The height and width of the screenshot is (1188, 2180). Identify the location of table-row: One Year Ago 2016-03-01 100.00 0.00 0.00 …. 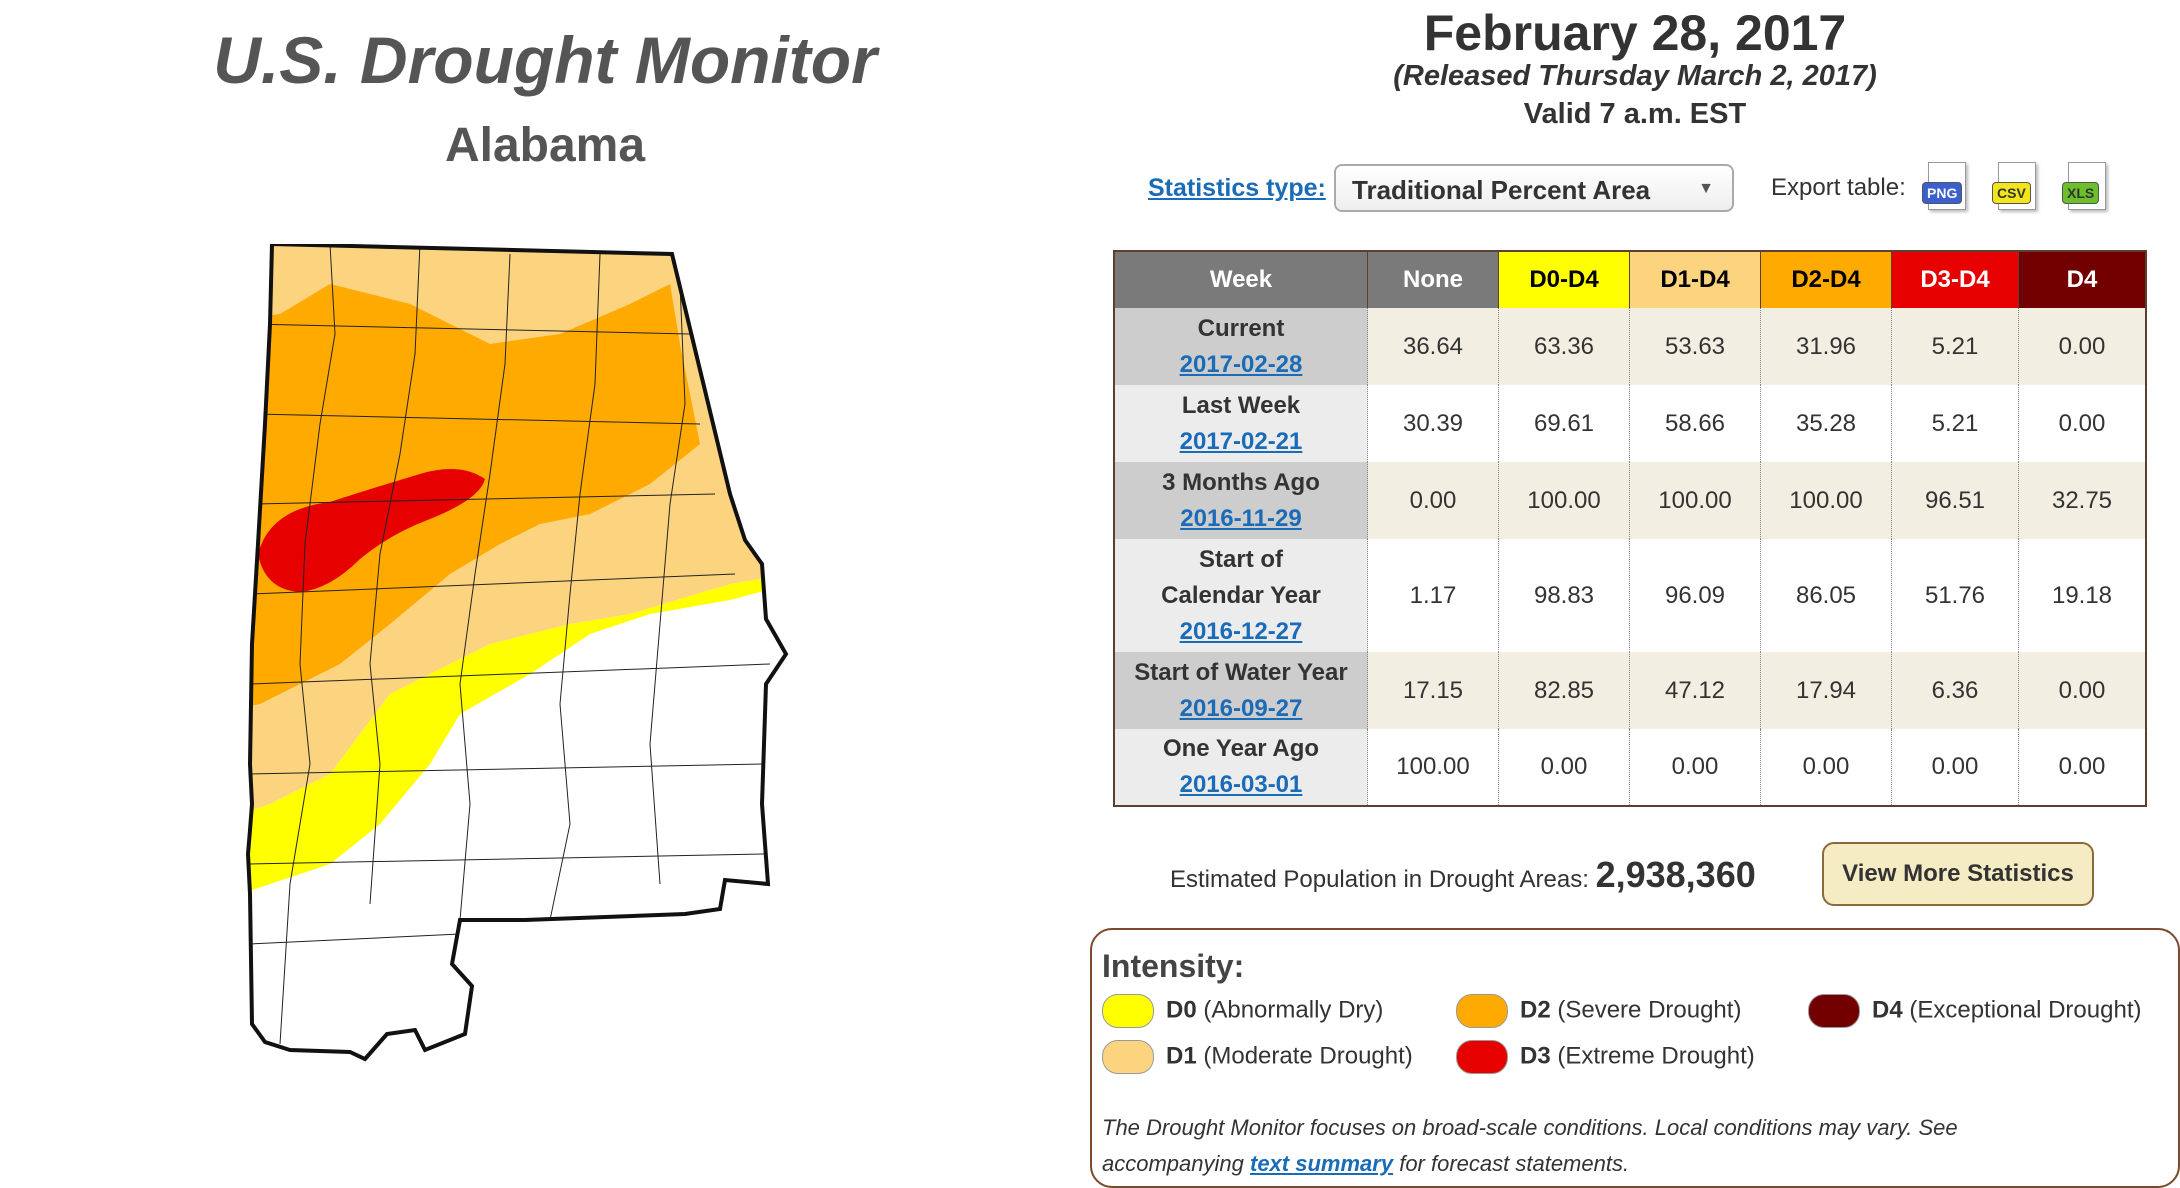
(1630, 767).